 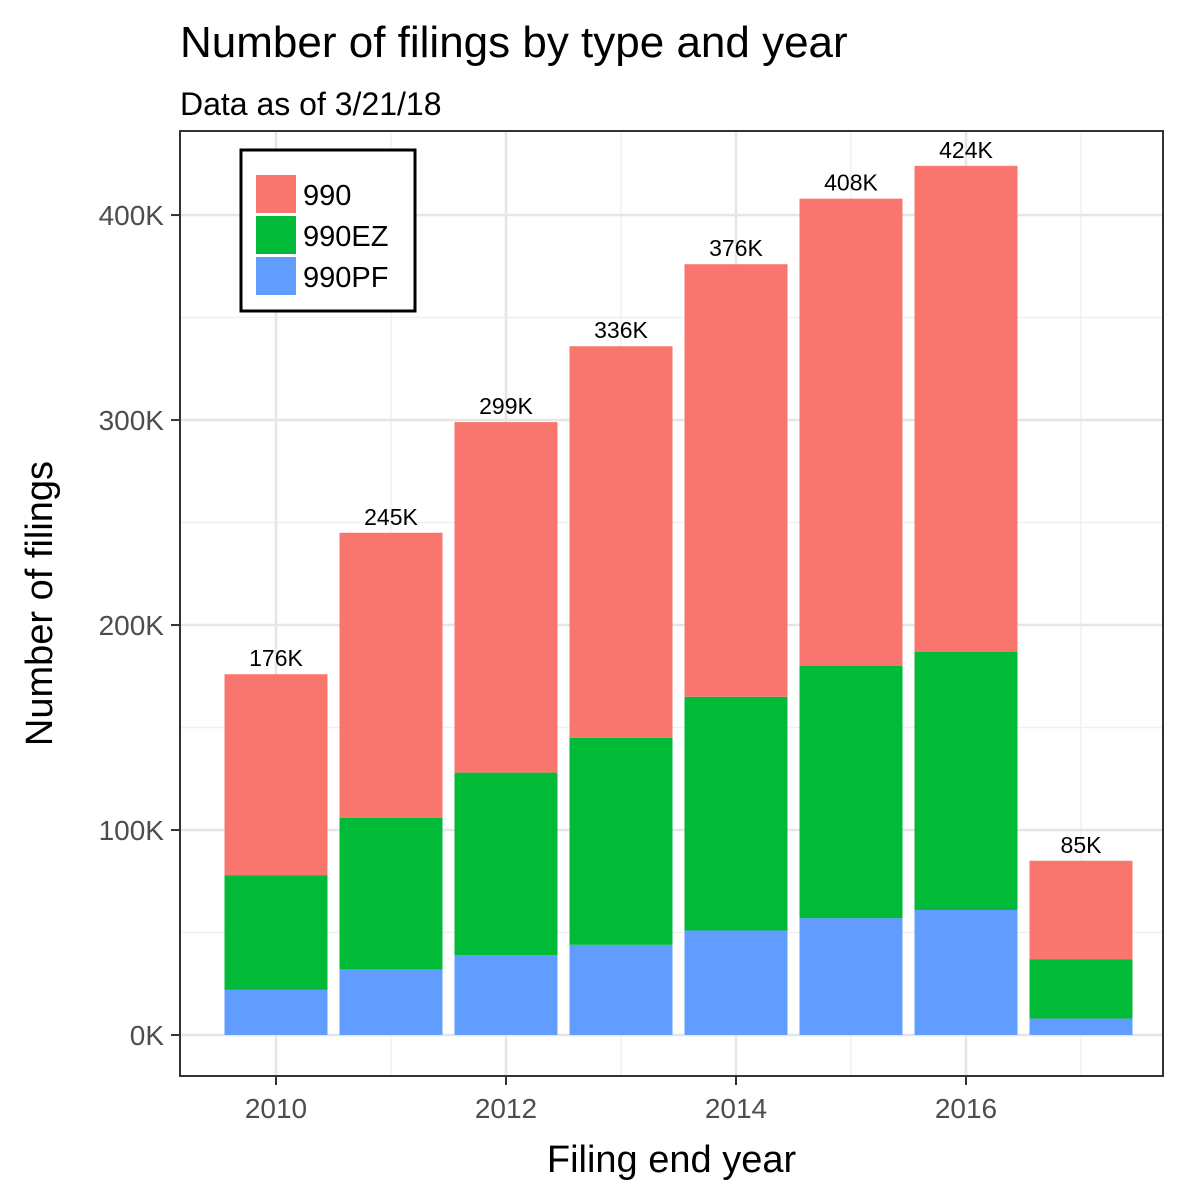 I want to click on bar-990PF-2014, so click(x=736, y=983).